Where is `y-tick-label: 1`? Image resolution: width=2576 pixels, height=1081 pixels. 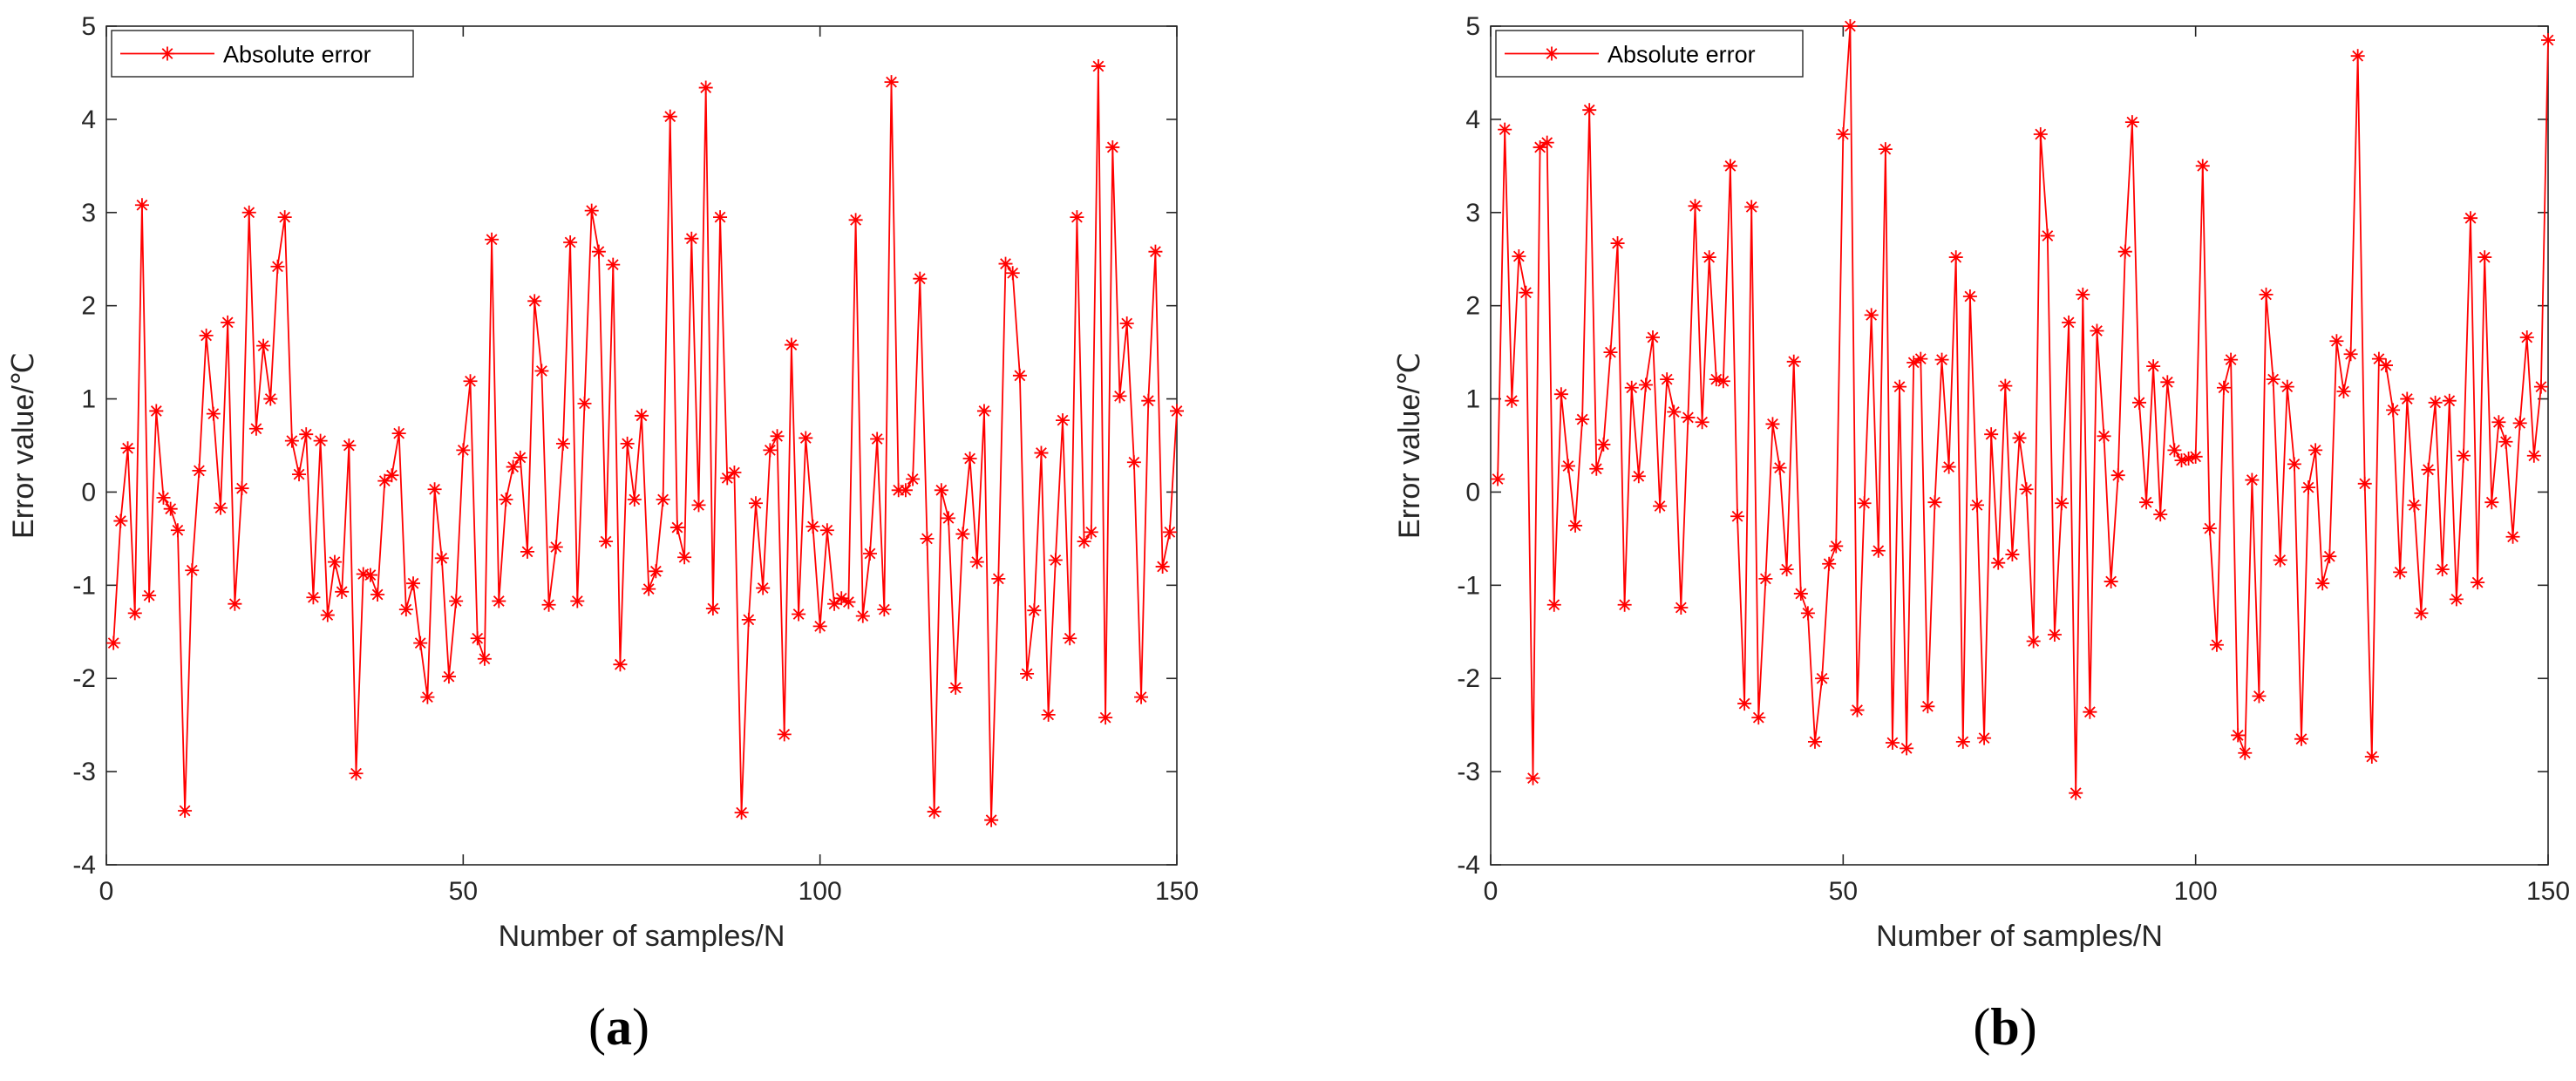
y-tick-label: 1 is located at coordinates (1472, 400).